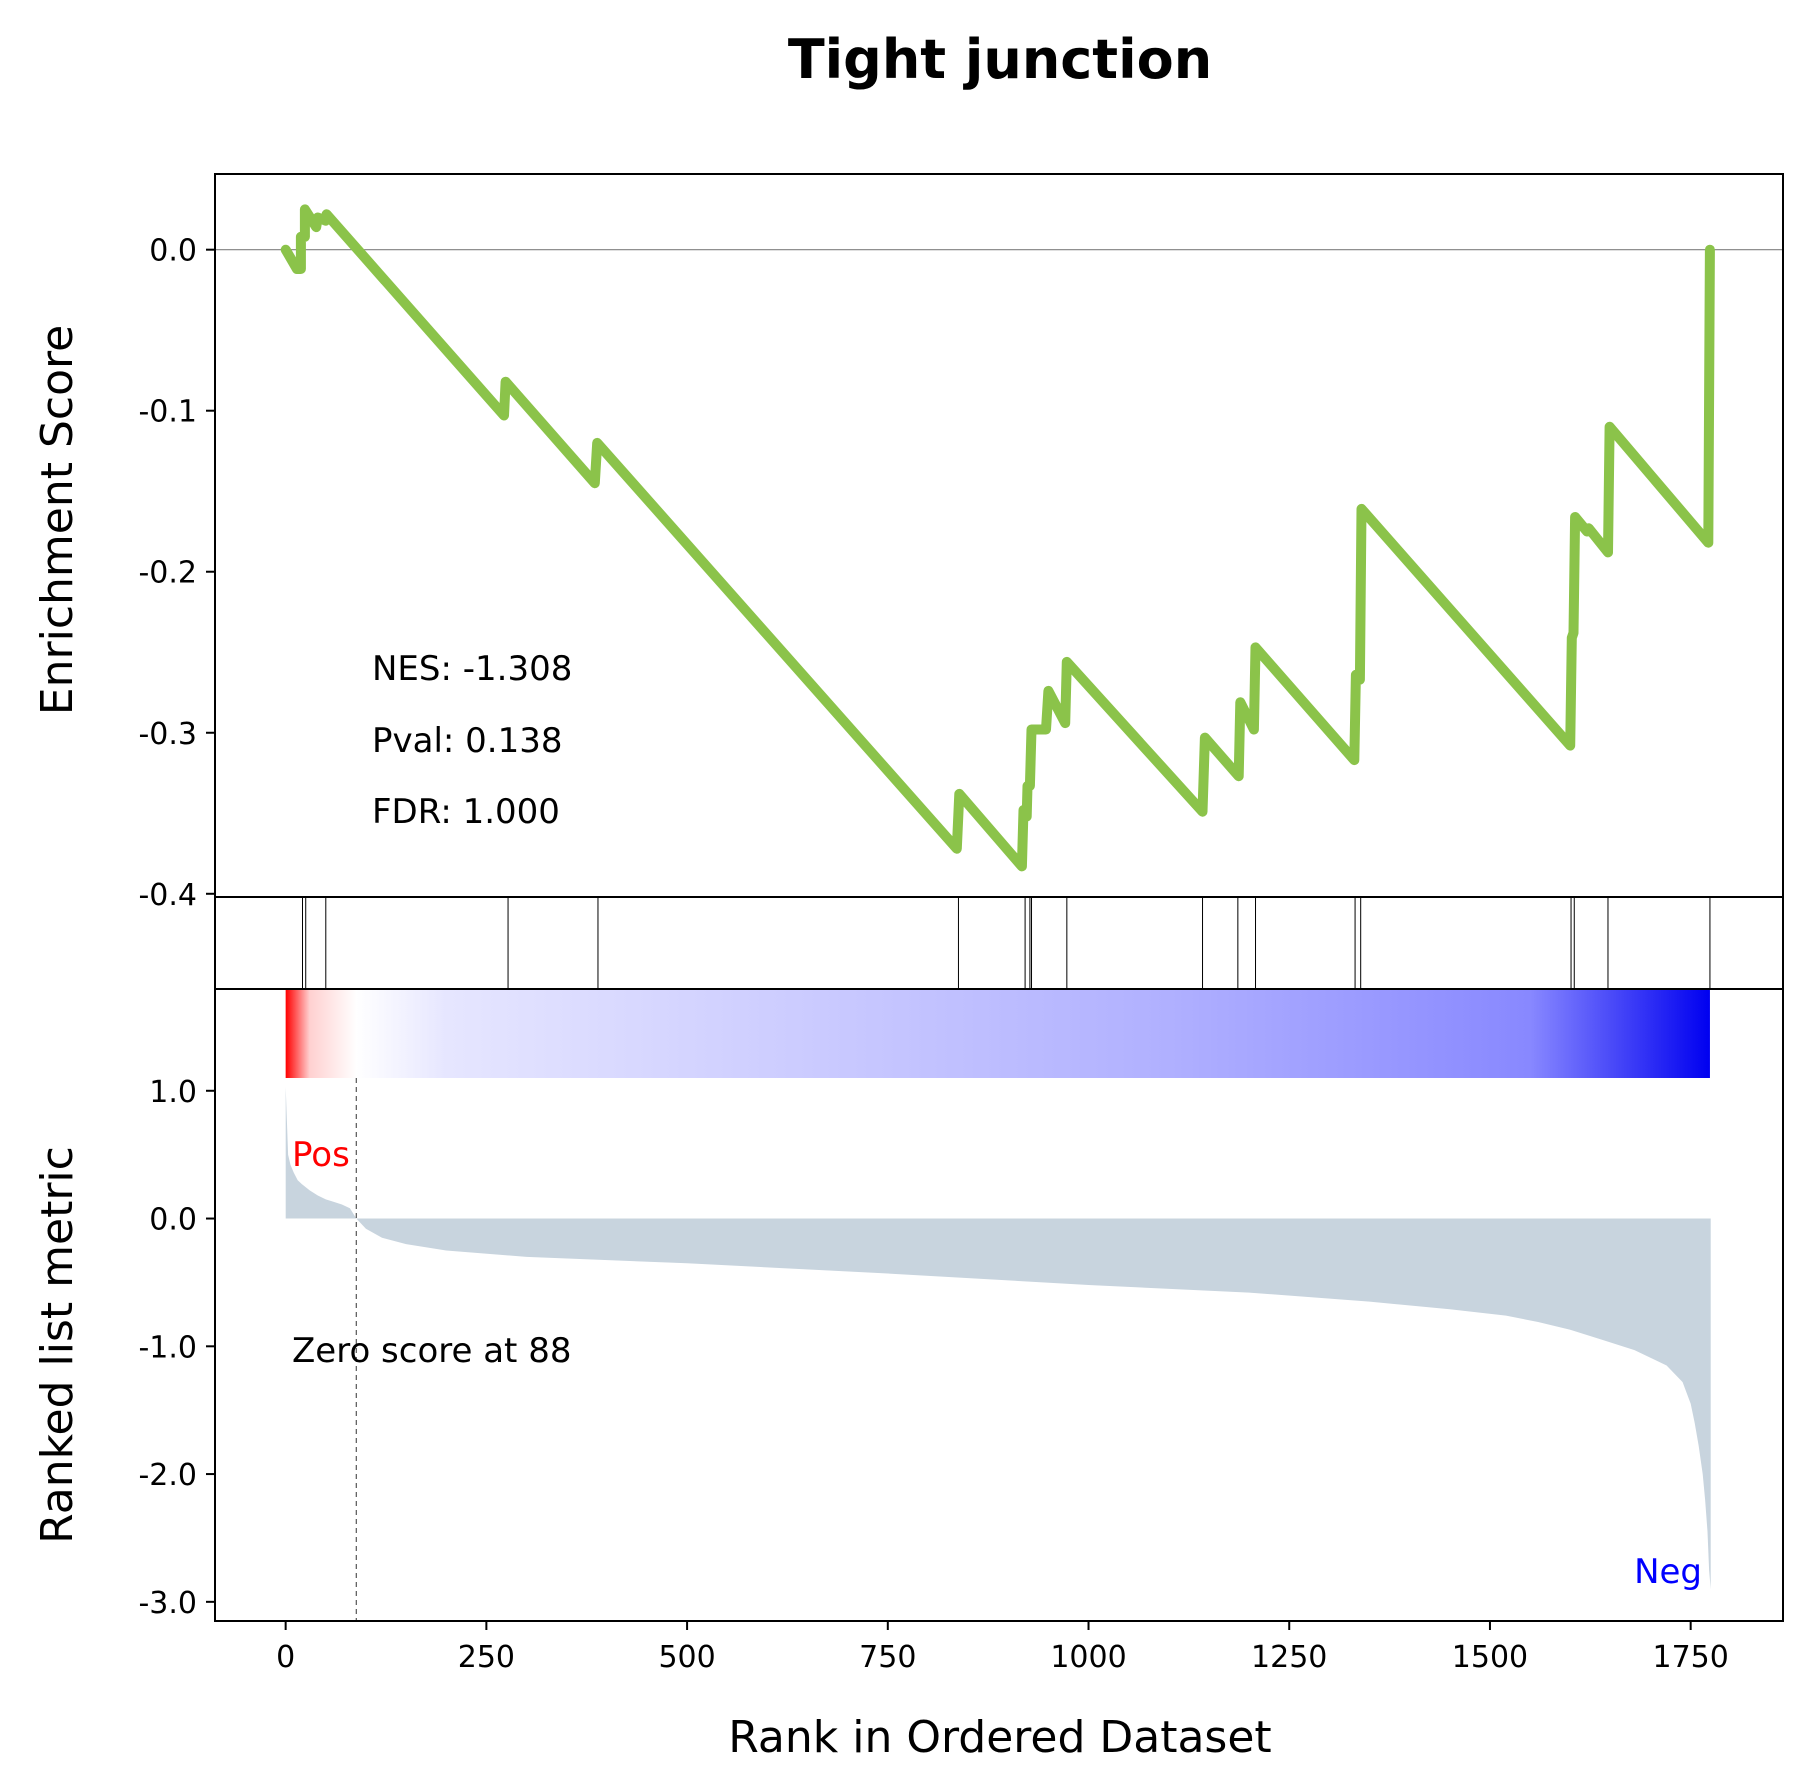 This screenshot has height=1786, width=1807. What do you see at coordinates (431, 1351) in the screenshot?
I see `zero-score-label: Zero score at 88` at bounding box center [431, 1351].